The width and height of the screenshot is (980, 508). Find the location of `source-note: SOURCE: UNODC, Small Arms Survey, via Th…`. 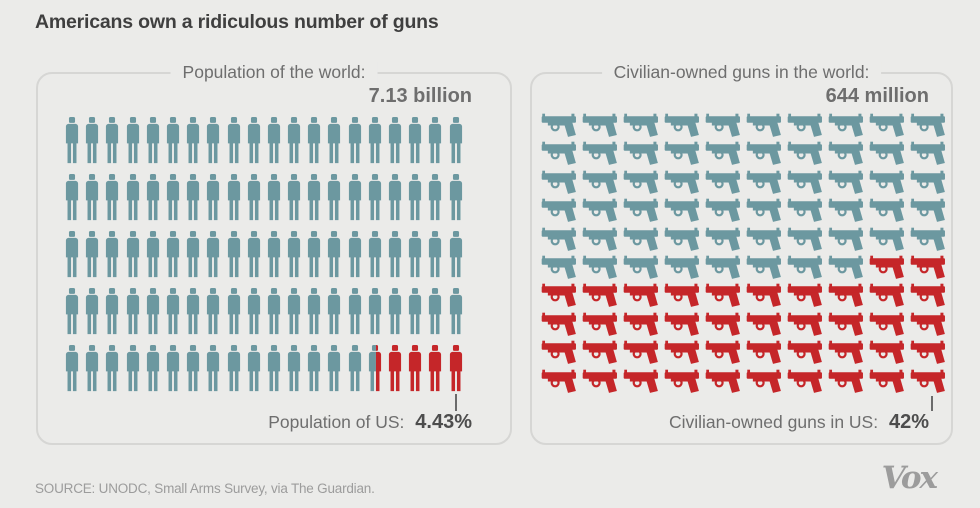

source-note: SOURCE: UNODC, Small Arms Survey, via Th… is located at coordinates (205, 488).